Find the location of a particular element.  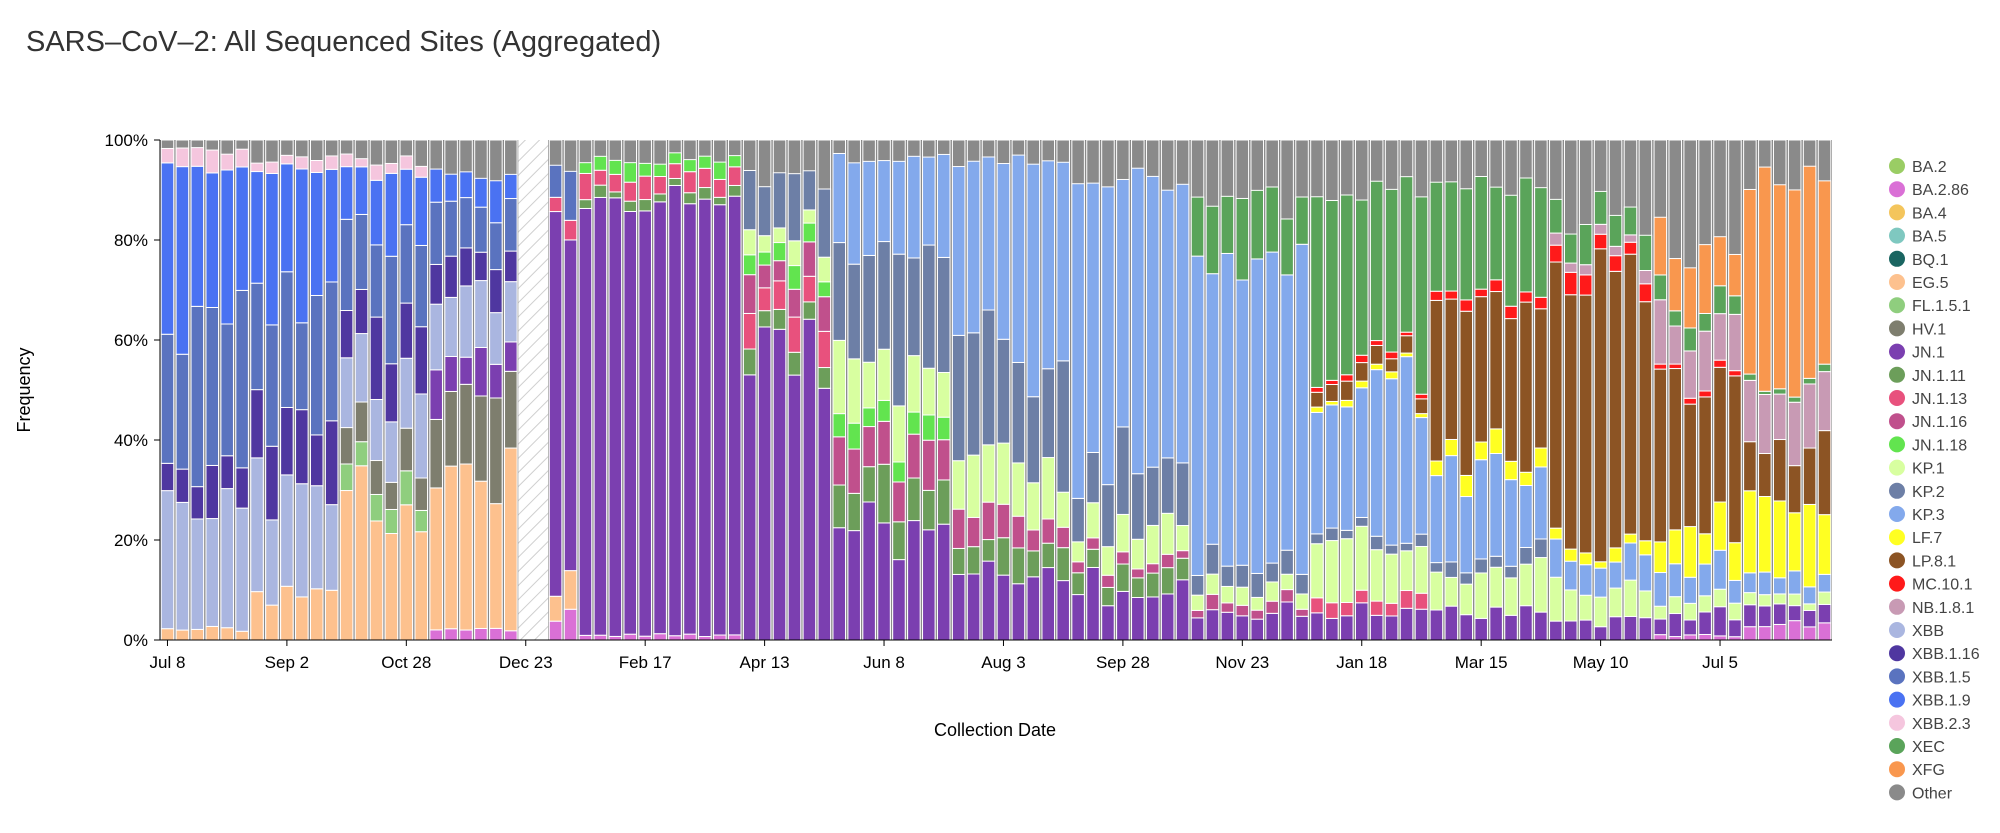

legend-item: BA.2 is located at coordinates (1918, 167).